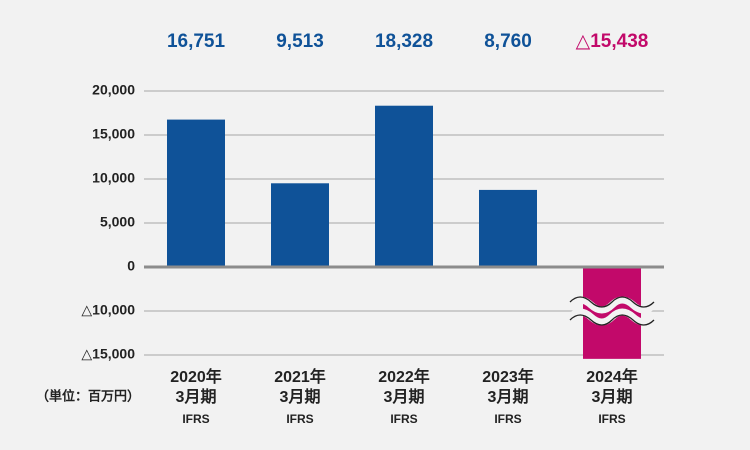 The width and height of the screenshot is (750, 450). I want to click on y-tick-label: △15,000, so click(108, 354).